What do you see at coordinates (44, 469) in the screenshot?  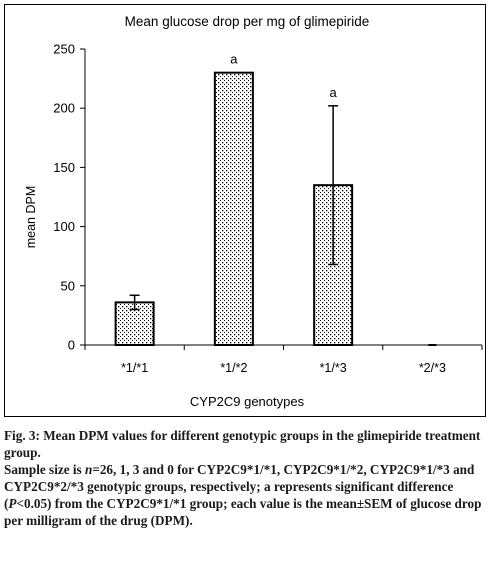 I see `caption-text-1: Sample size is` at bounding box center [44, 469].